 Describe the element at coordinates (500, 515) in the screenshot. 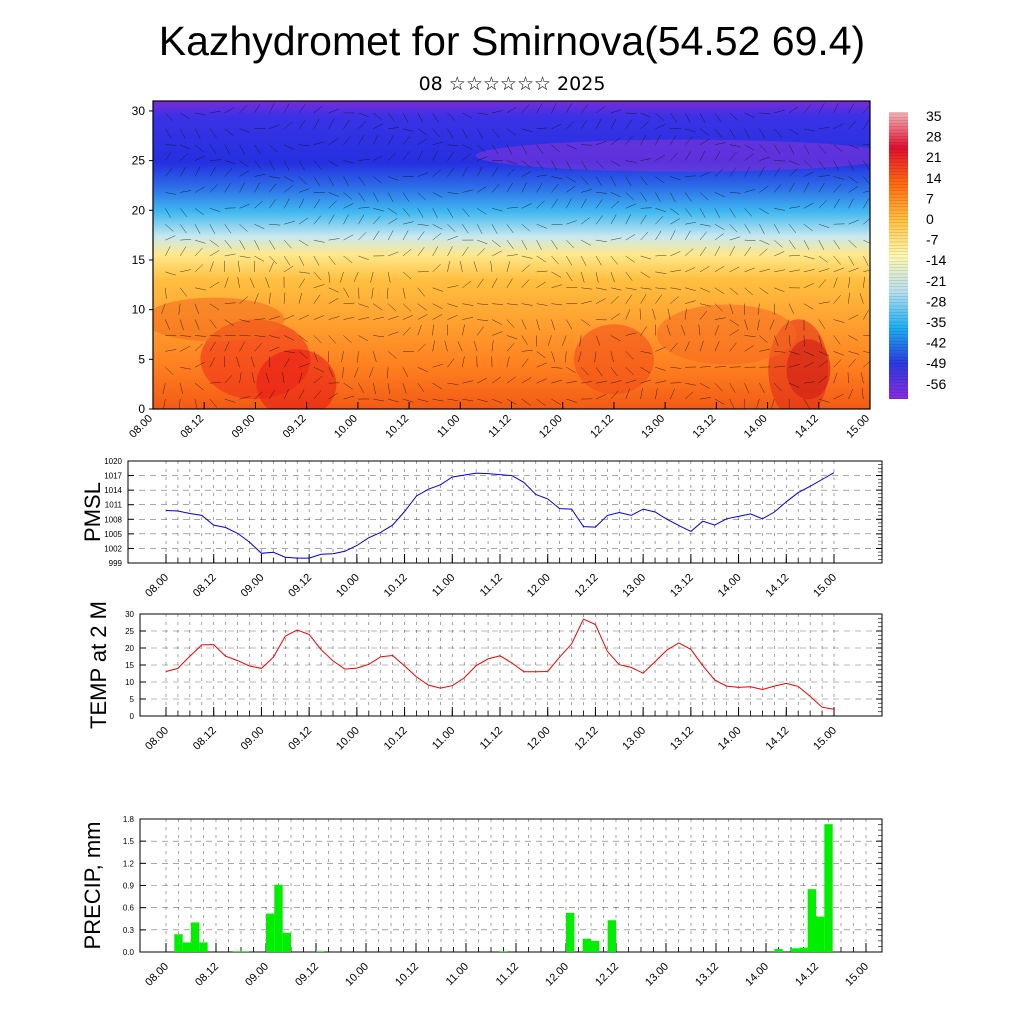

I see `data-series-line` at that location.